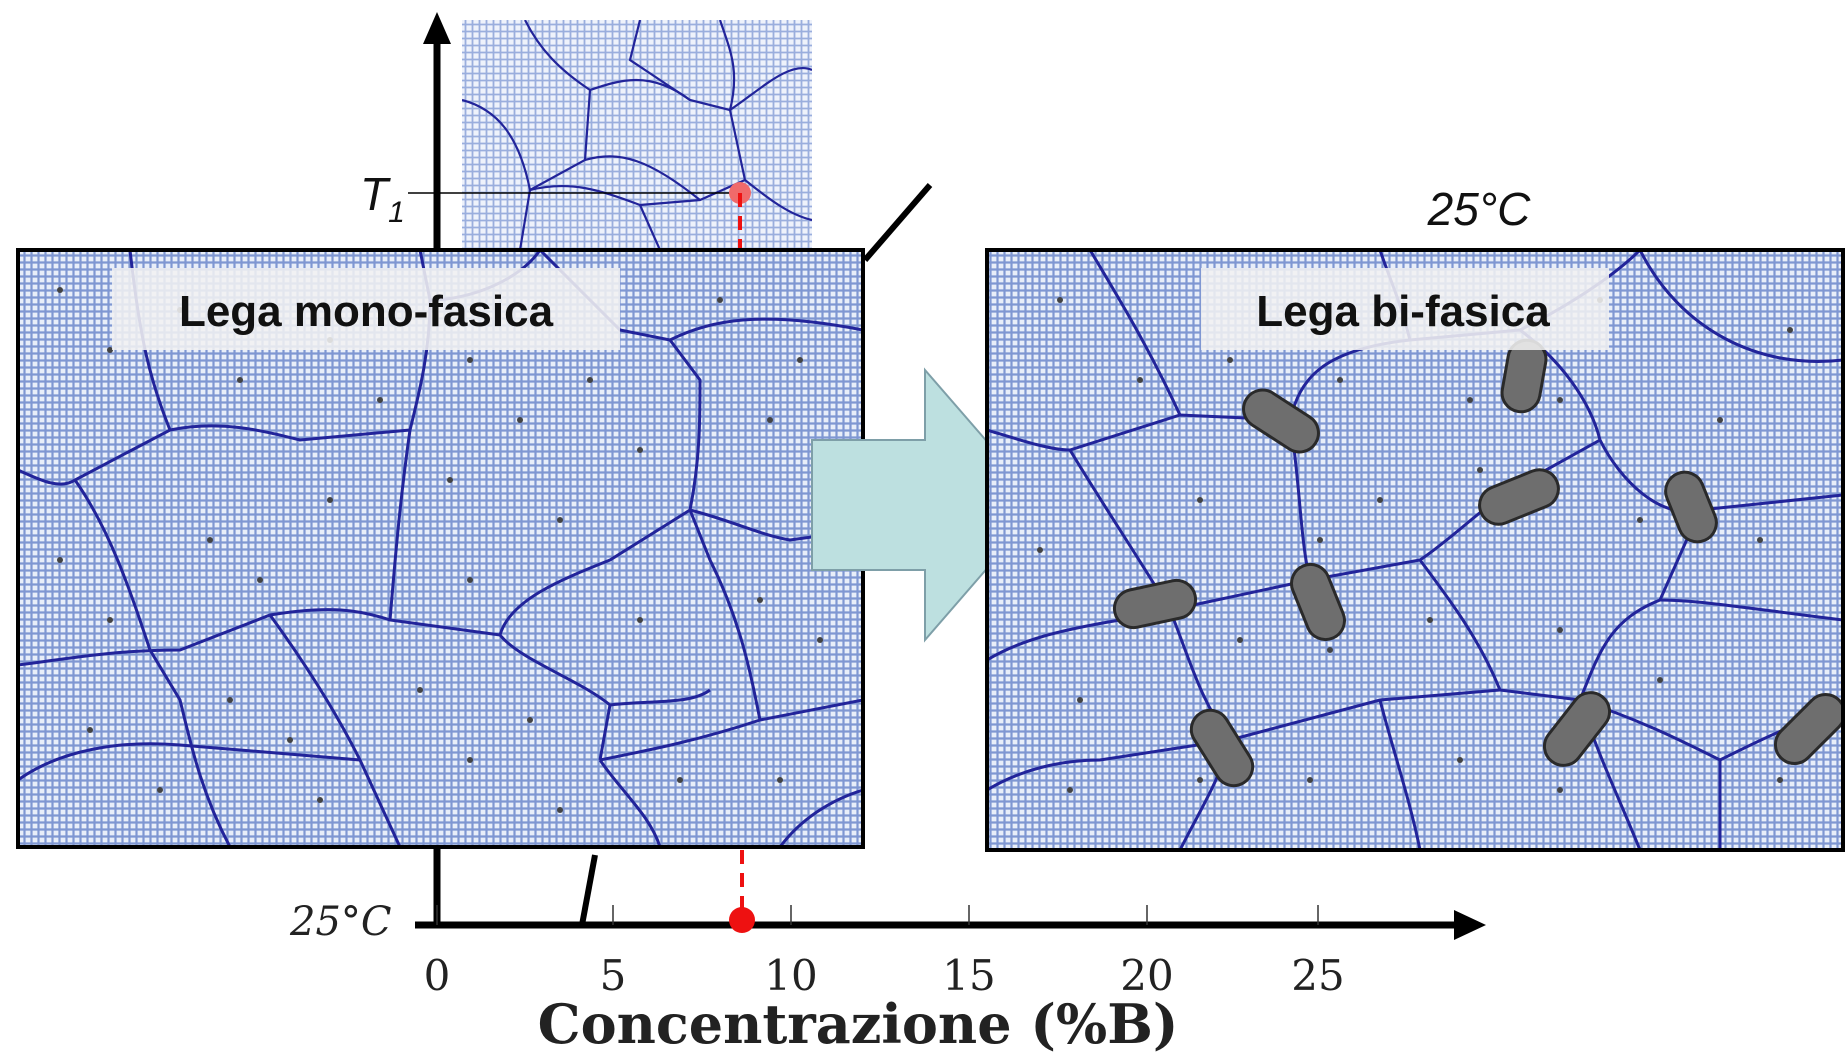  I want to click on x-axis-ticks, so click(877, 915).